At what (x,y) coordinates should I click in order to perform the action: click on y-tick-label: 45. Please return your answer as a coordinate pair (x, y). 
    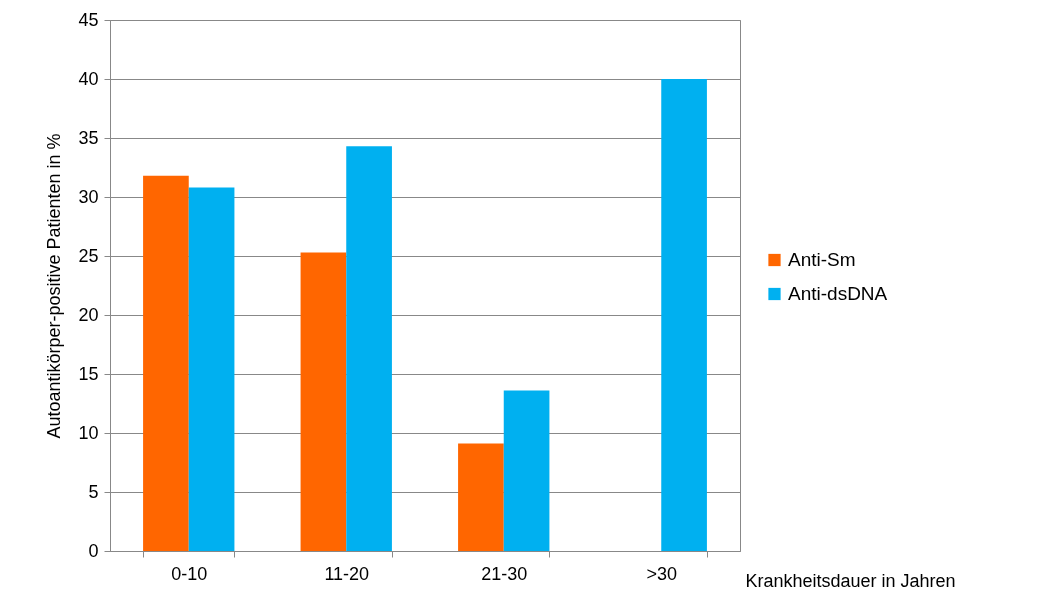
    Looking at the image, I should click on (88, 19).